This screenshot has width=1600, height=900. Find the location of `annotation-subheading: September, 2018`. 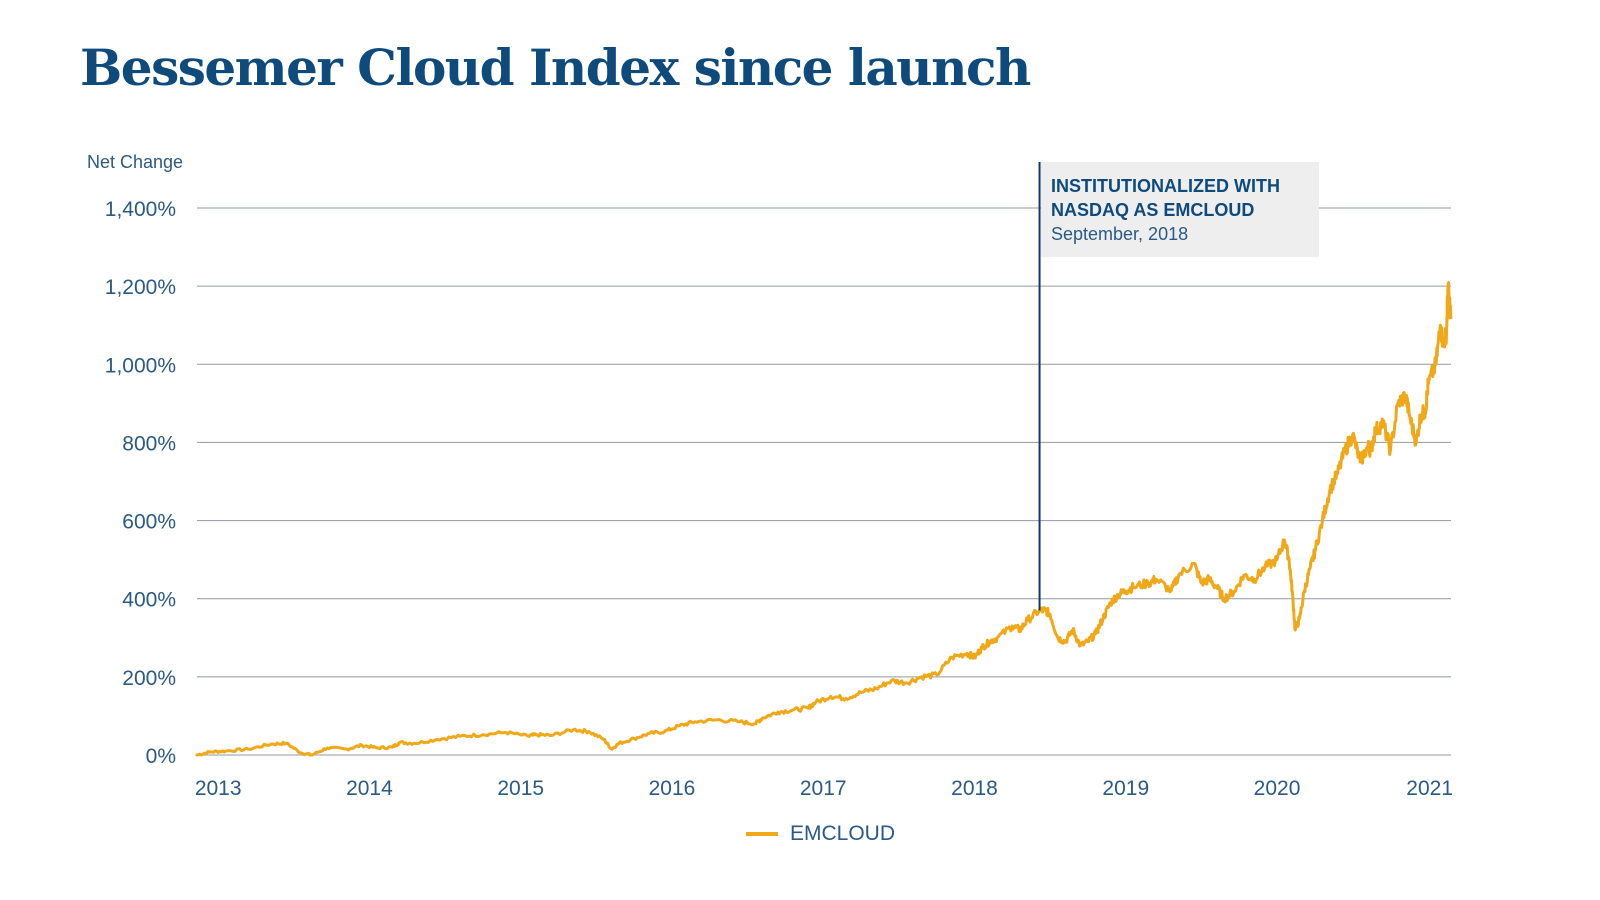

annotation-subheading: September, 2018 is located at coordinates (1120, 234).